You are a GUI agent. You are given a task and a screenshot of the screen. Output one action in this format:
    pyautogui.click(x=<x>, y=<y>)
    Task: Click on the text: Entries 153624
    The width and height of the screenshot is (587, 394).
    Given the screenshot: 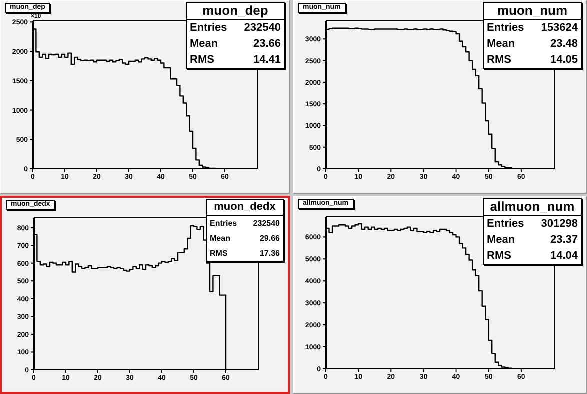 What is the action you would take?
    pyautogui.click(x=532, y=28)
    